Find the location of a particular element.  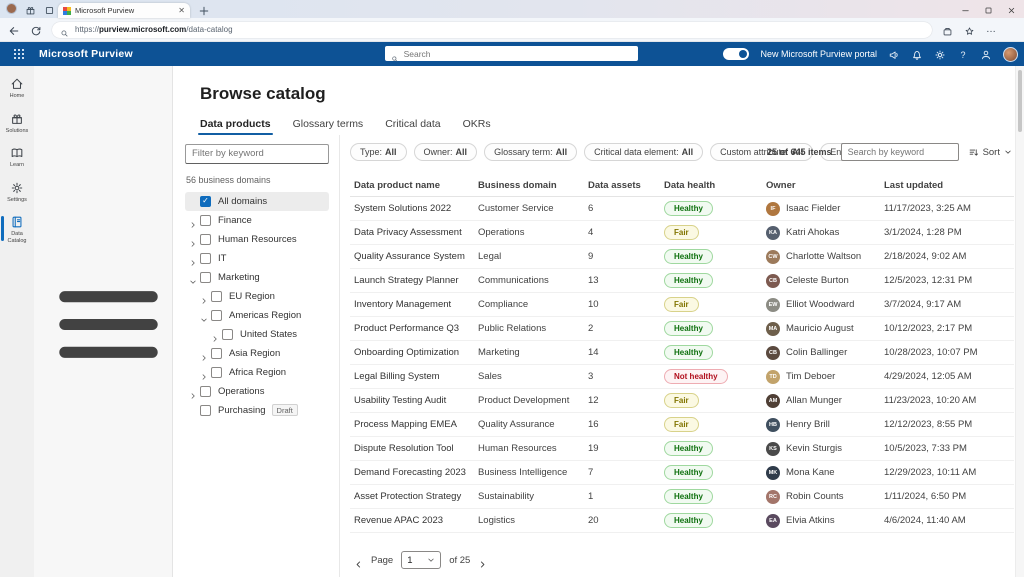

tree-item-operations: Operations is located at coordinates (257, 391).